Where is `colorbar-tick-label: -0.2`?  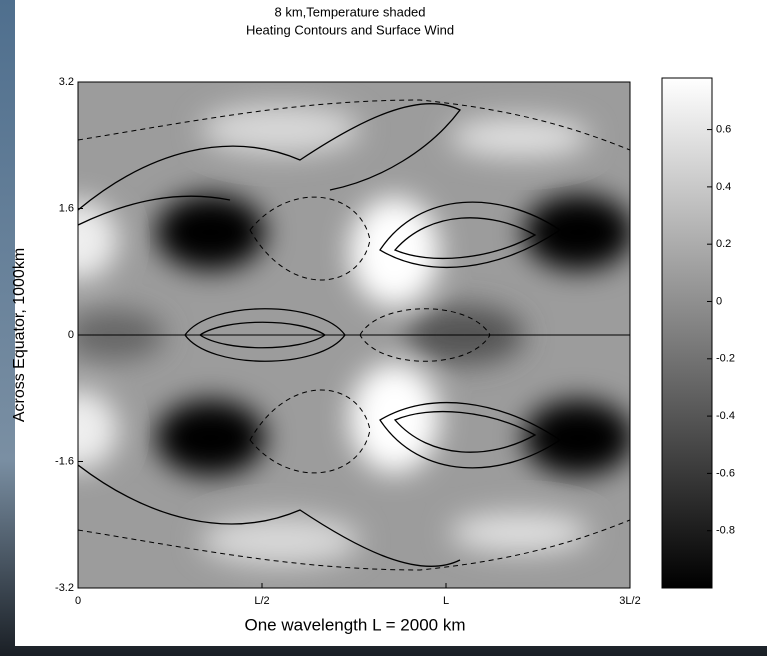
colorbar-tick-label: -0.2 is located at coordinates (725, 359).